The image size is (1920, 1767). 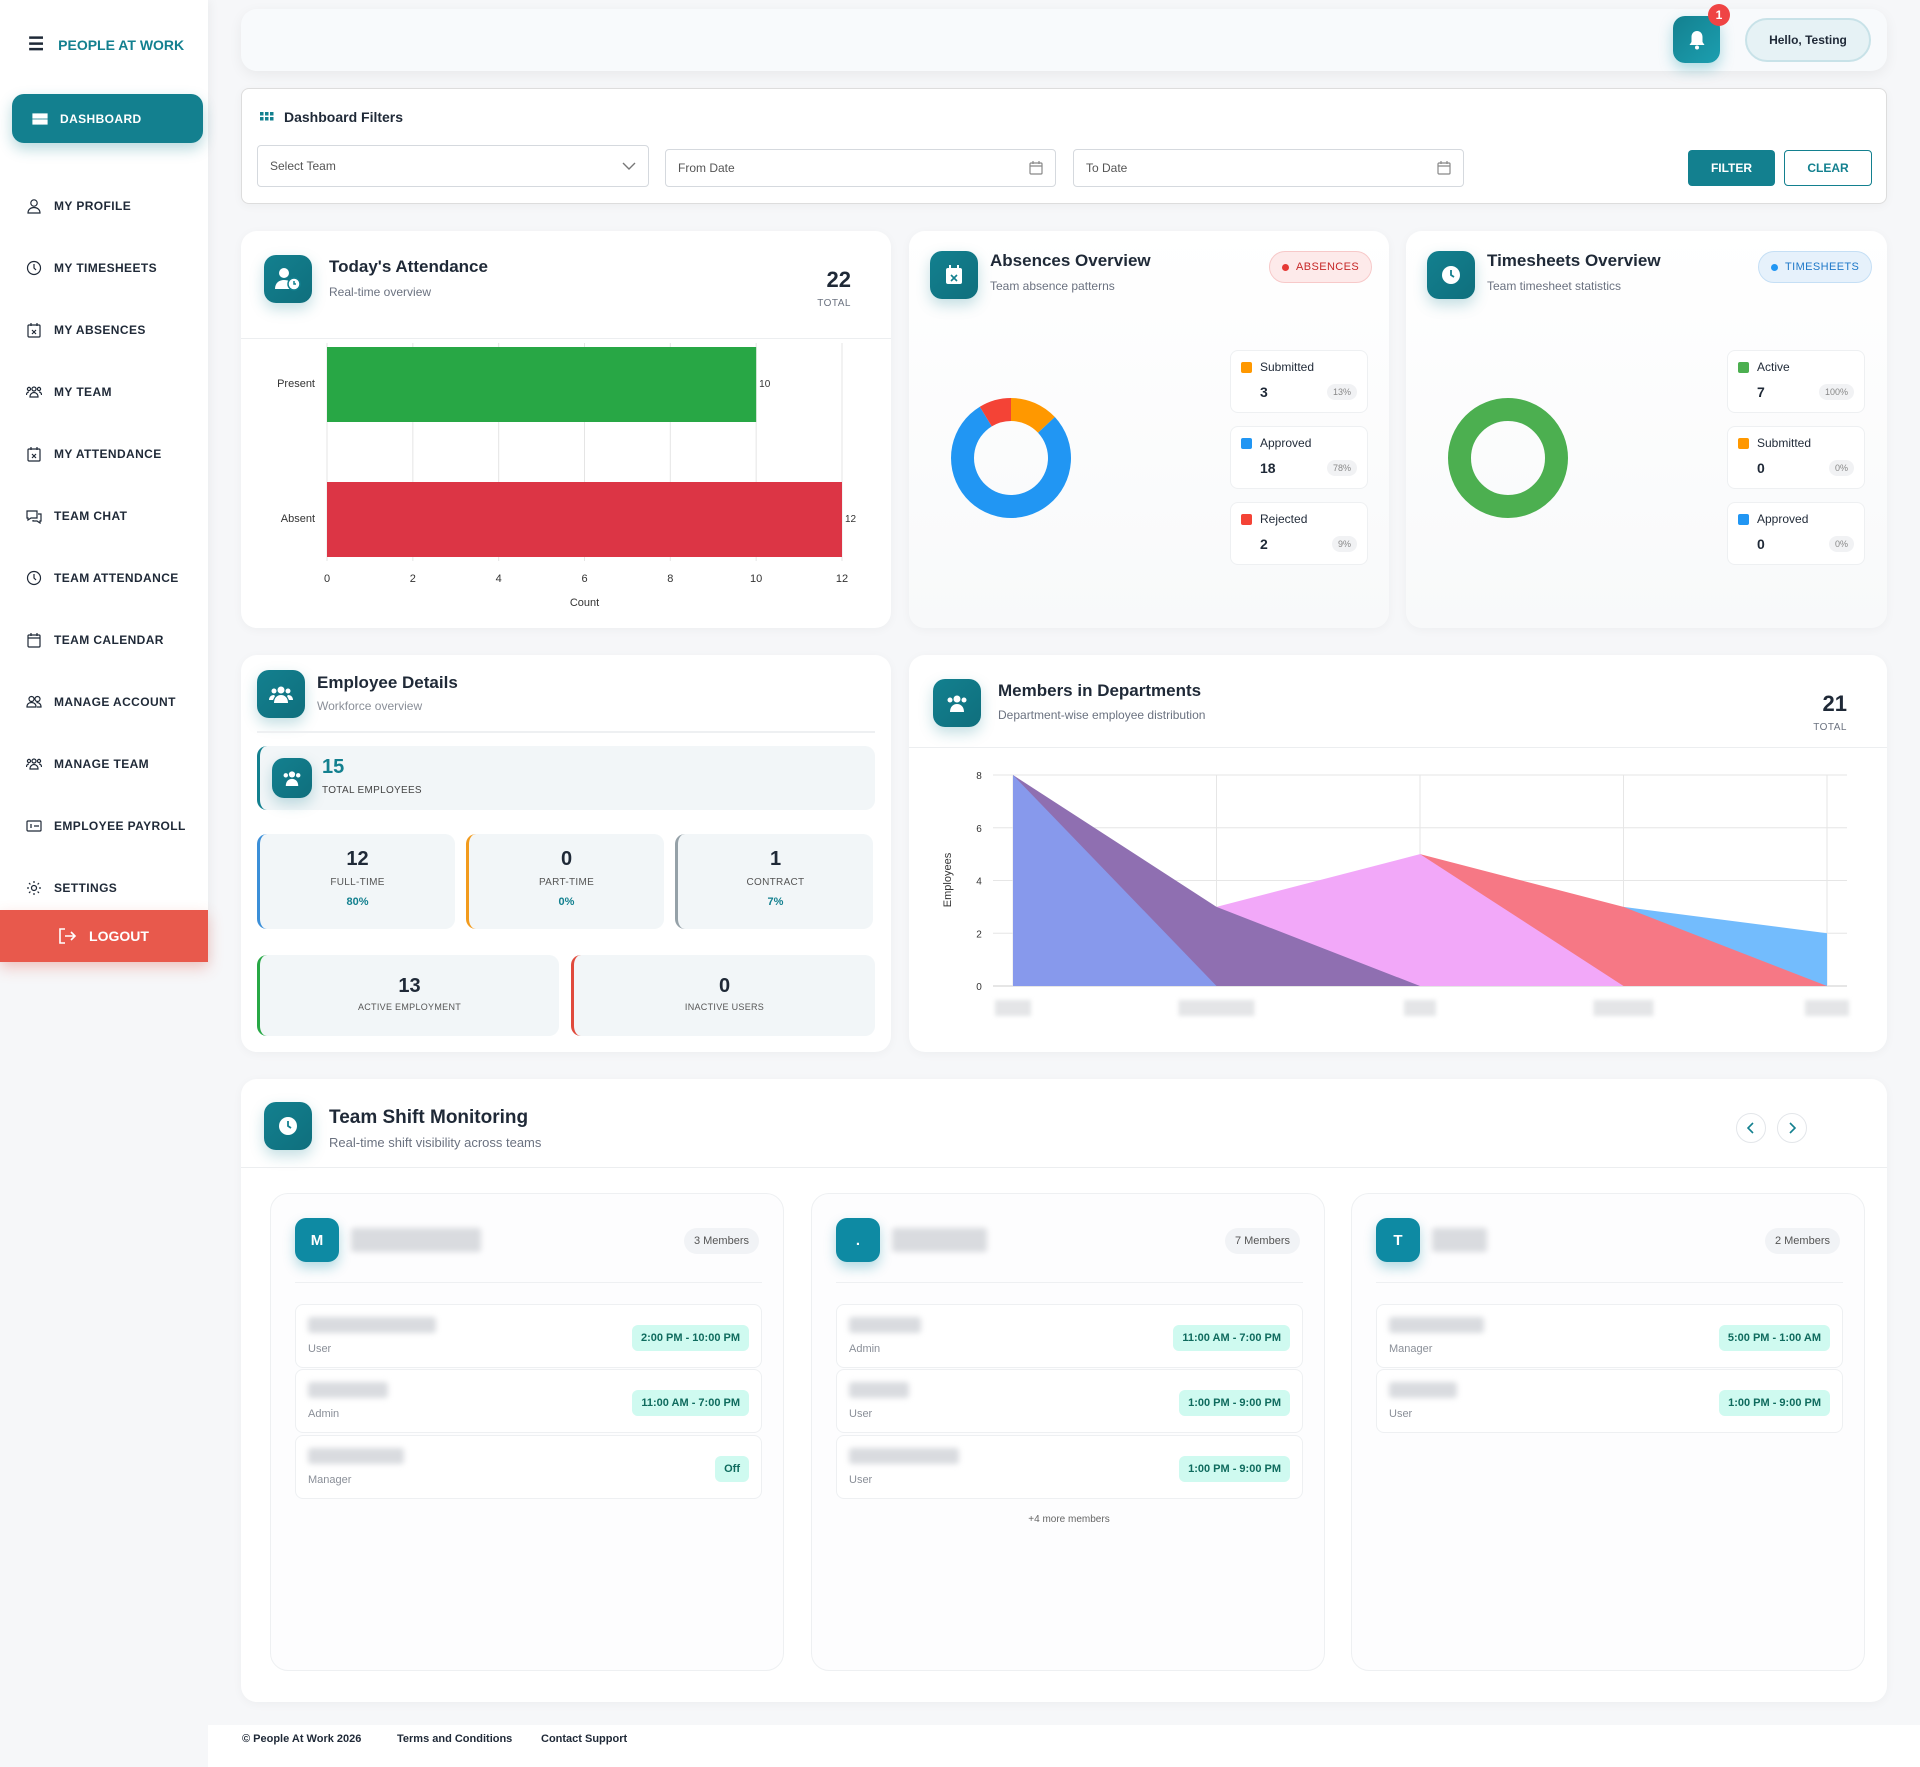 What do you see at coordinates (36, 44) in the screenshot?
I see `hamburger-menu-icon: ☰` at bounding box center [36, 44].